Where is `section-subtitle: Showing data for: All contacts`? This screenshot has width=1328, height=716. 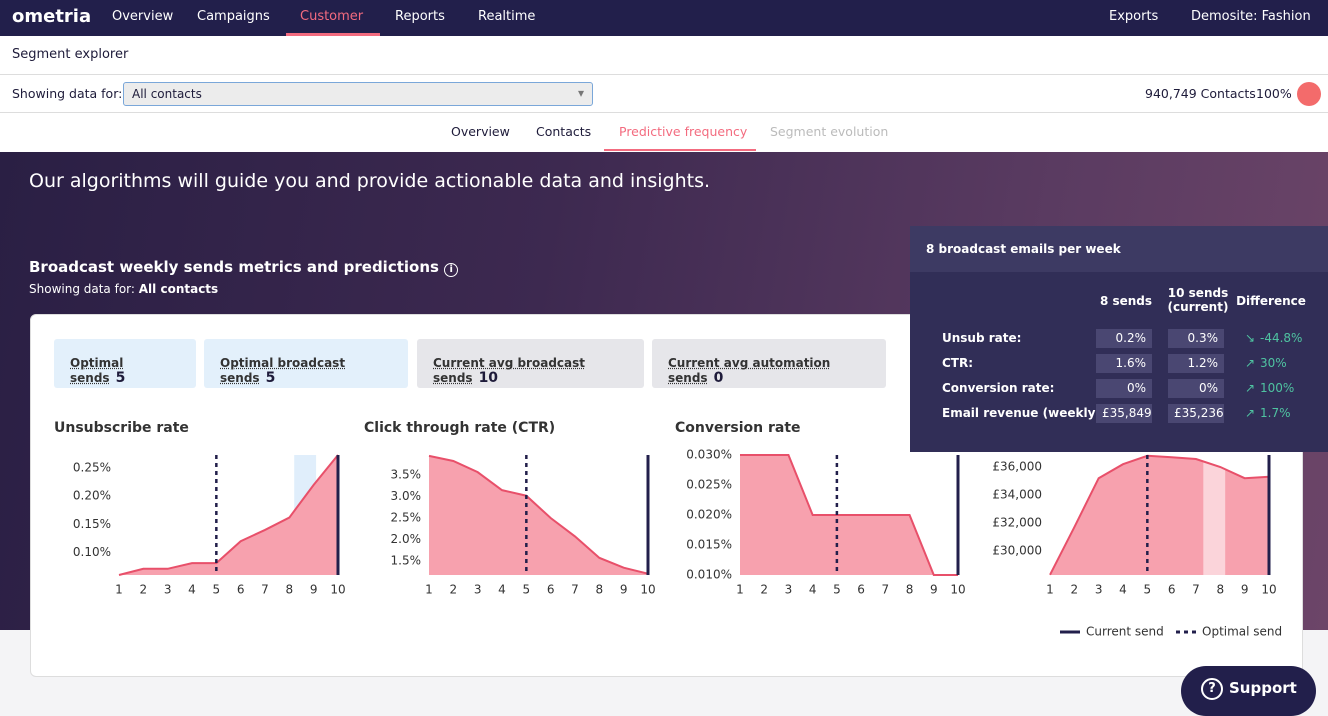
section-subtitle: Showing data for: All contacts is located at coordinates (123, 289).